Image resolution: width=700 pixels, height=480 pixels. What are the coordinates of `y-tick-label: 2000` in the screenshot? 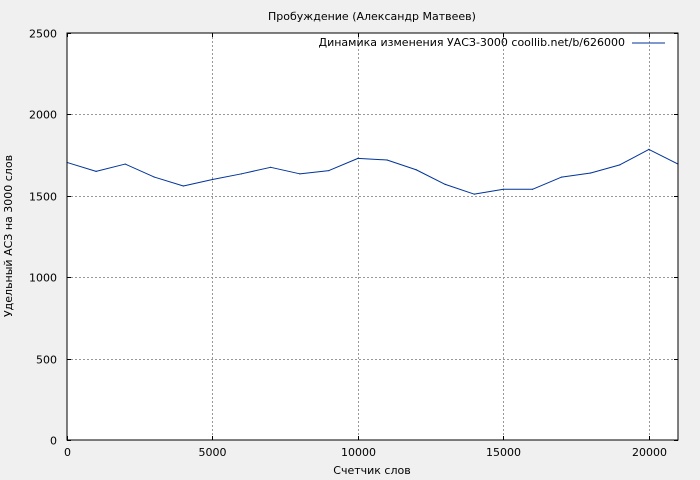 It's located at (43, 115).